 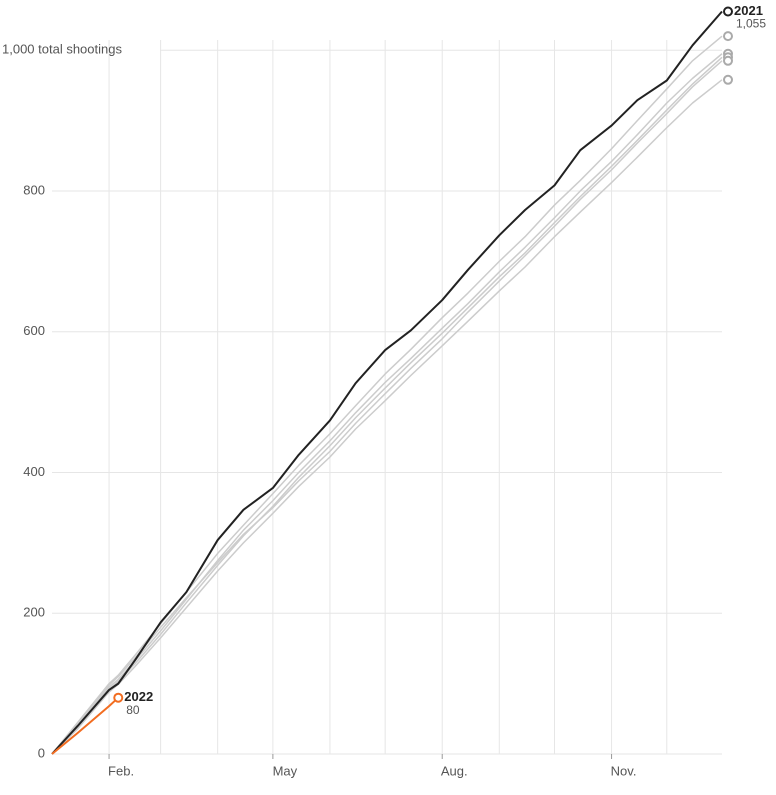 I want to click on y-tick-label: 600, so click(x=34, y=330).